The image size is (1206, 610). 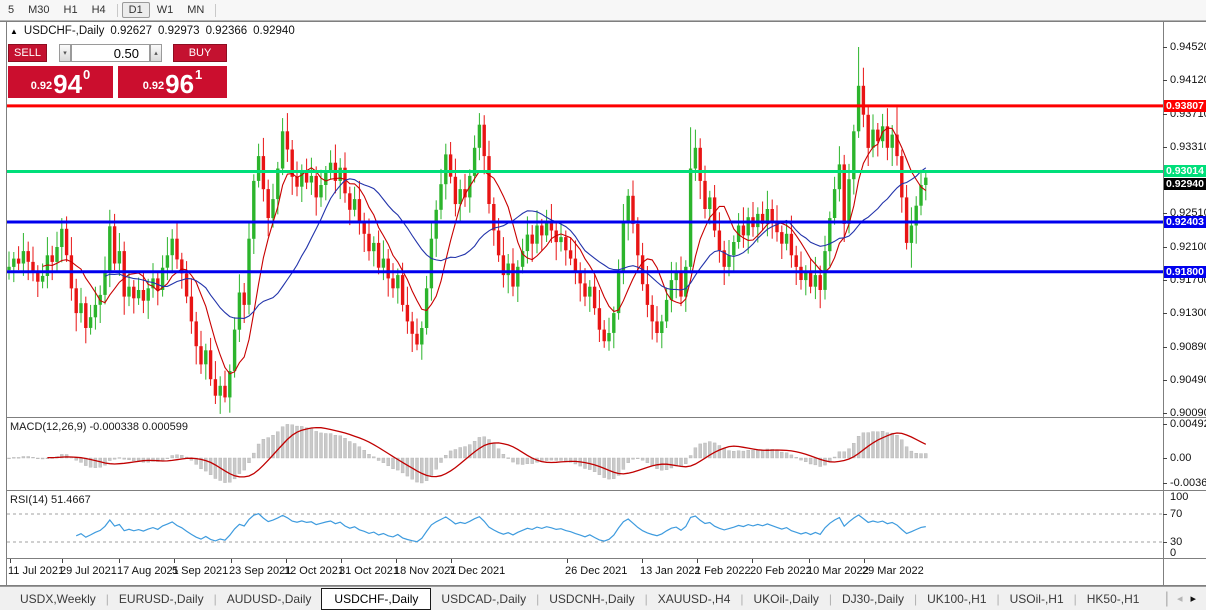 I want to click on time-tick-label: 29 Jul 2021, so click(x=88, y=571).